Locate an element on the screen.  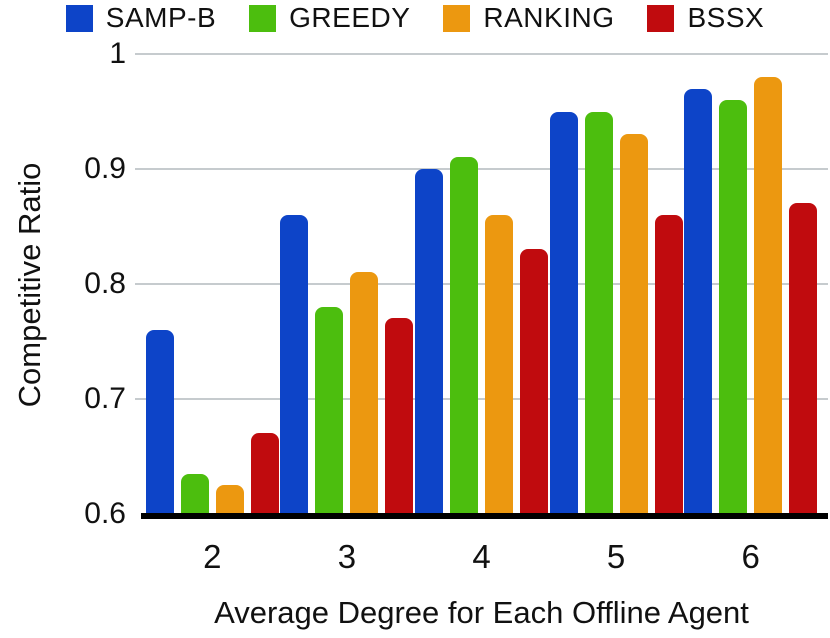
legend-item: BSSX is located at coordinates (705, 18).